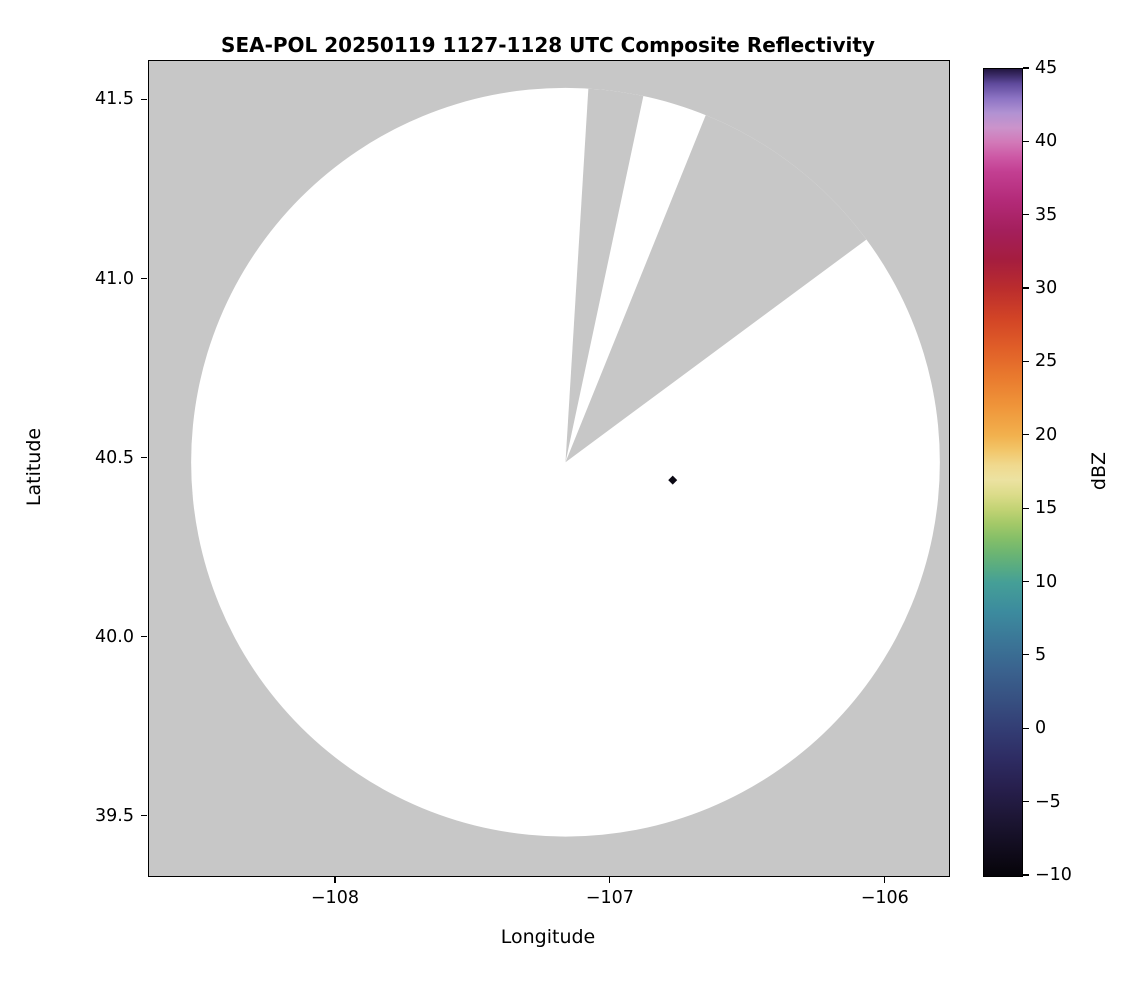 The image size is (1146, 990). Describe the element at coordinates (1046, 288) in the screenshot. I see `colorbar-tick-label: 30` at that location.